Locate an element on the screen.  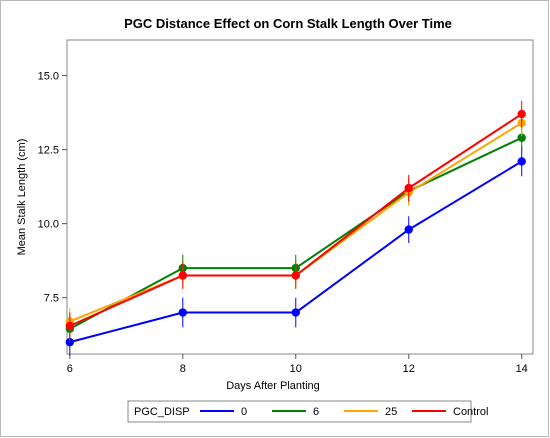
x-axis: 6 8 10 12 14 is located at coordinates (297, 364).